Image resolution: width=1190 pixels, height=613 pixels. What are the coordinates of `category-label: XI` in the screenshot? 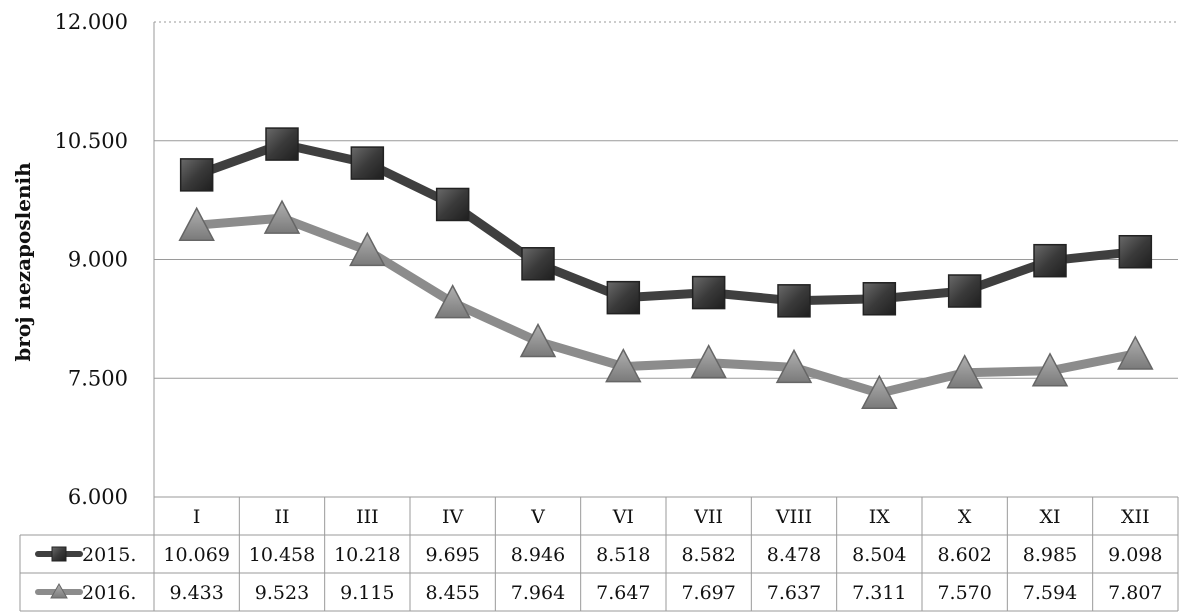 It's located at (1049, 517).